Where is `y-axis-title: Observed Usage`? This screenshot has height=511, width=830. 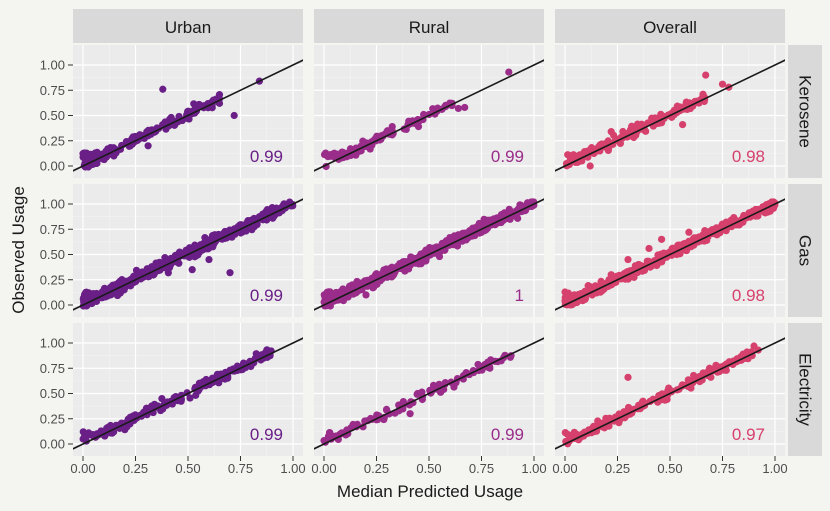 y-axis-title: Observed Usage is located at coordinates (18, 250).